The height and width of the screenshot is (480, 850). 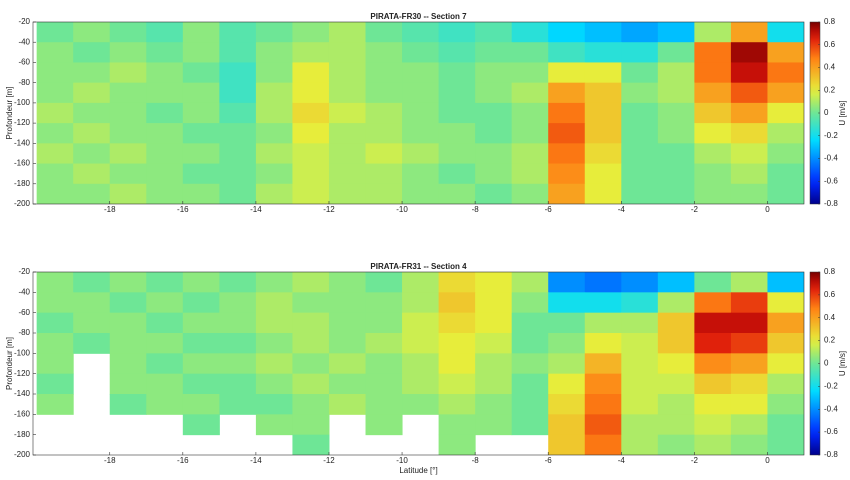 What do you see at coordinates (831, 158) in the screenshot?
I see `colorbar-tick-label: -0.4` at bounding box center [831, 158].